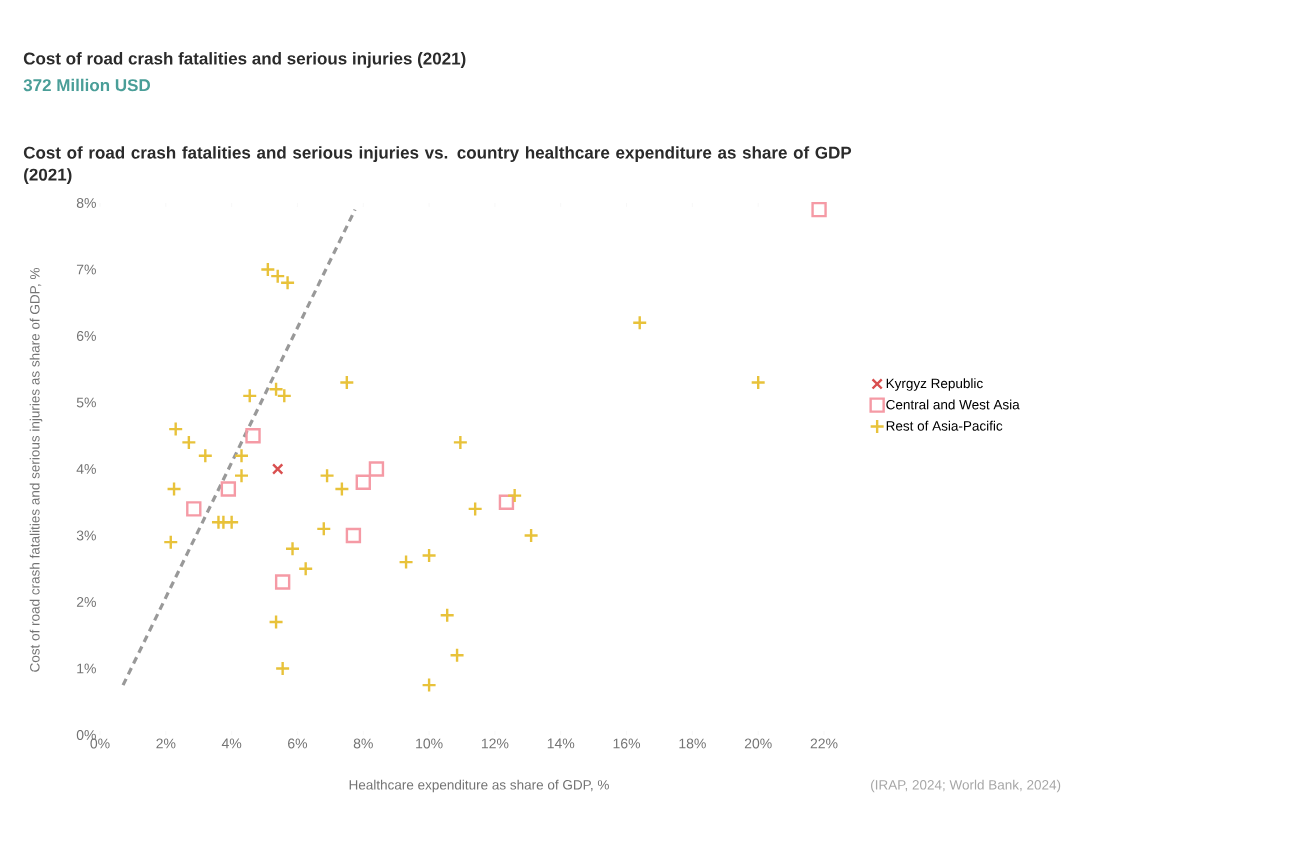 The image size is (1315, 852). I want to click on y-tick-label: 5%, so click(86, 402).